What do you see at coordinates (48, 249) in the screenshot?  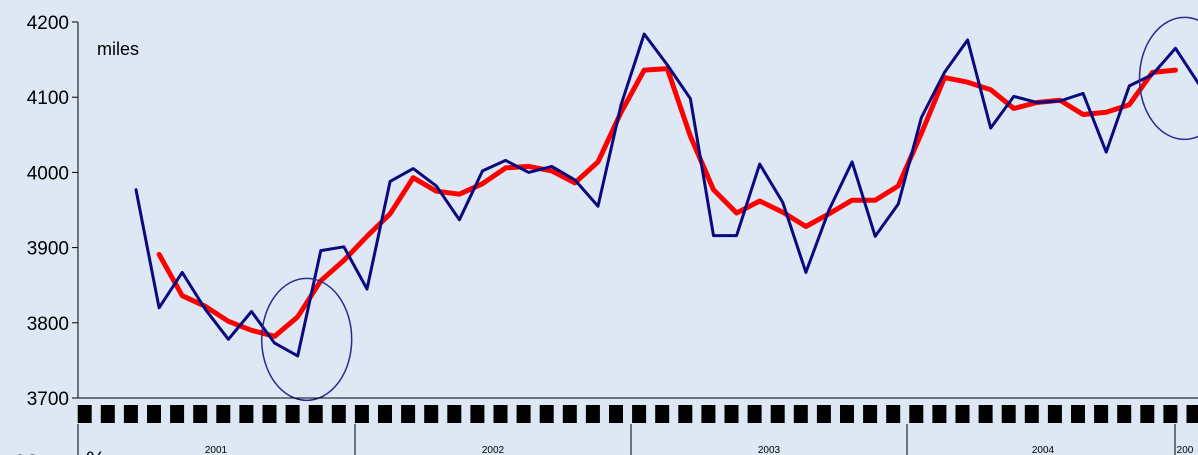 I see `y-tick-label: 3900` at bounding box center [48, 249].